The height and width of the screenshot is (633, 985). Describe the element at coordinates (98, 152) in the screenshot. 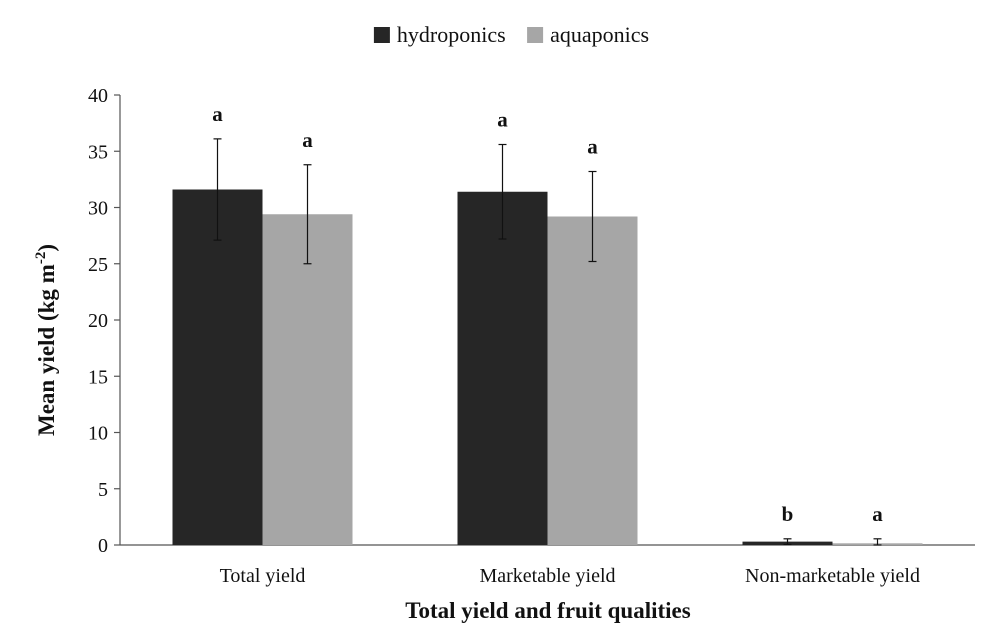

I see `y-tick-label: 35` at that location.